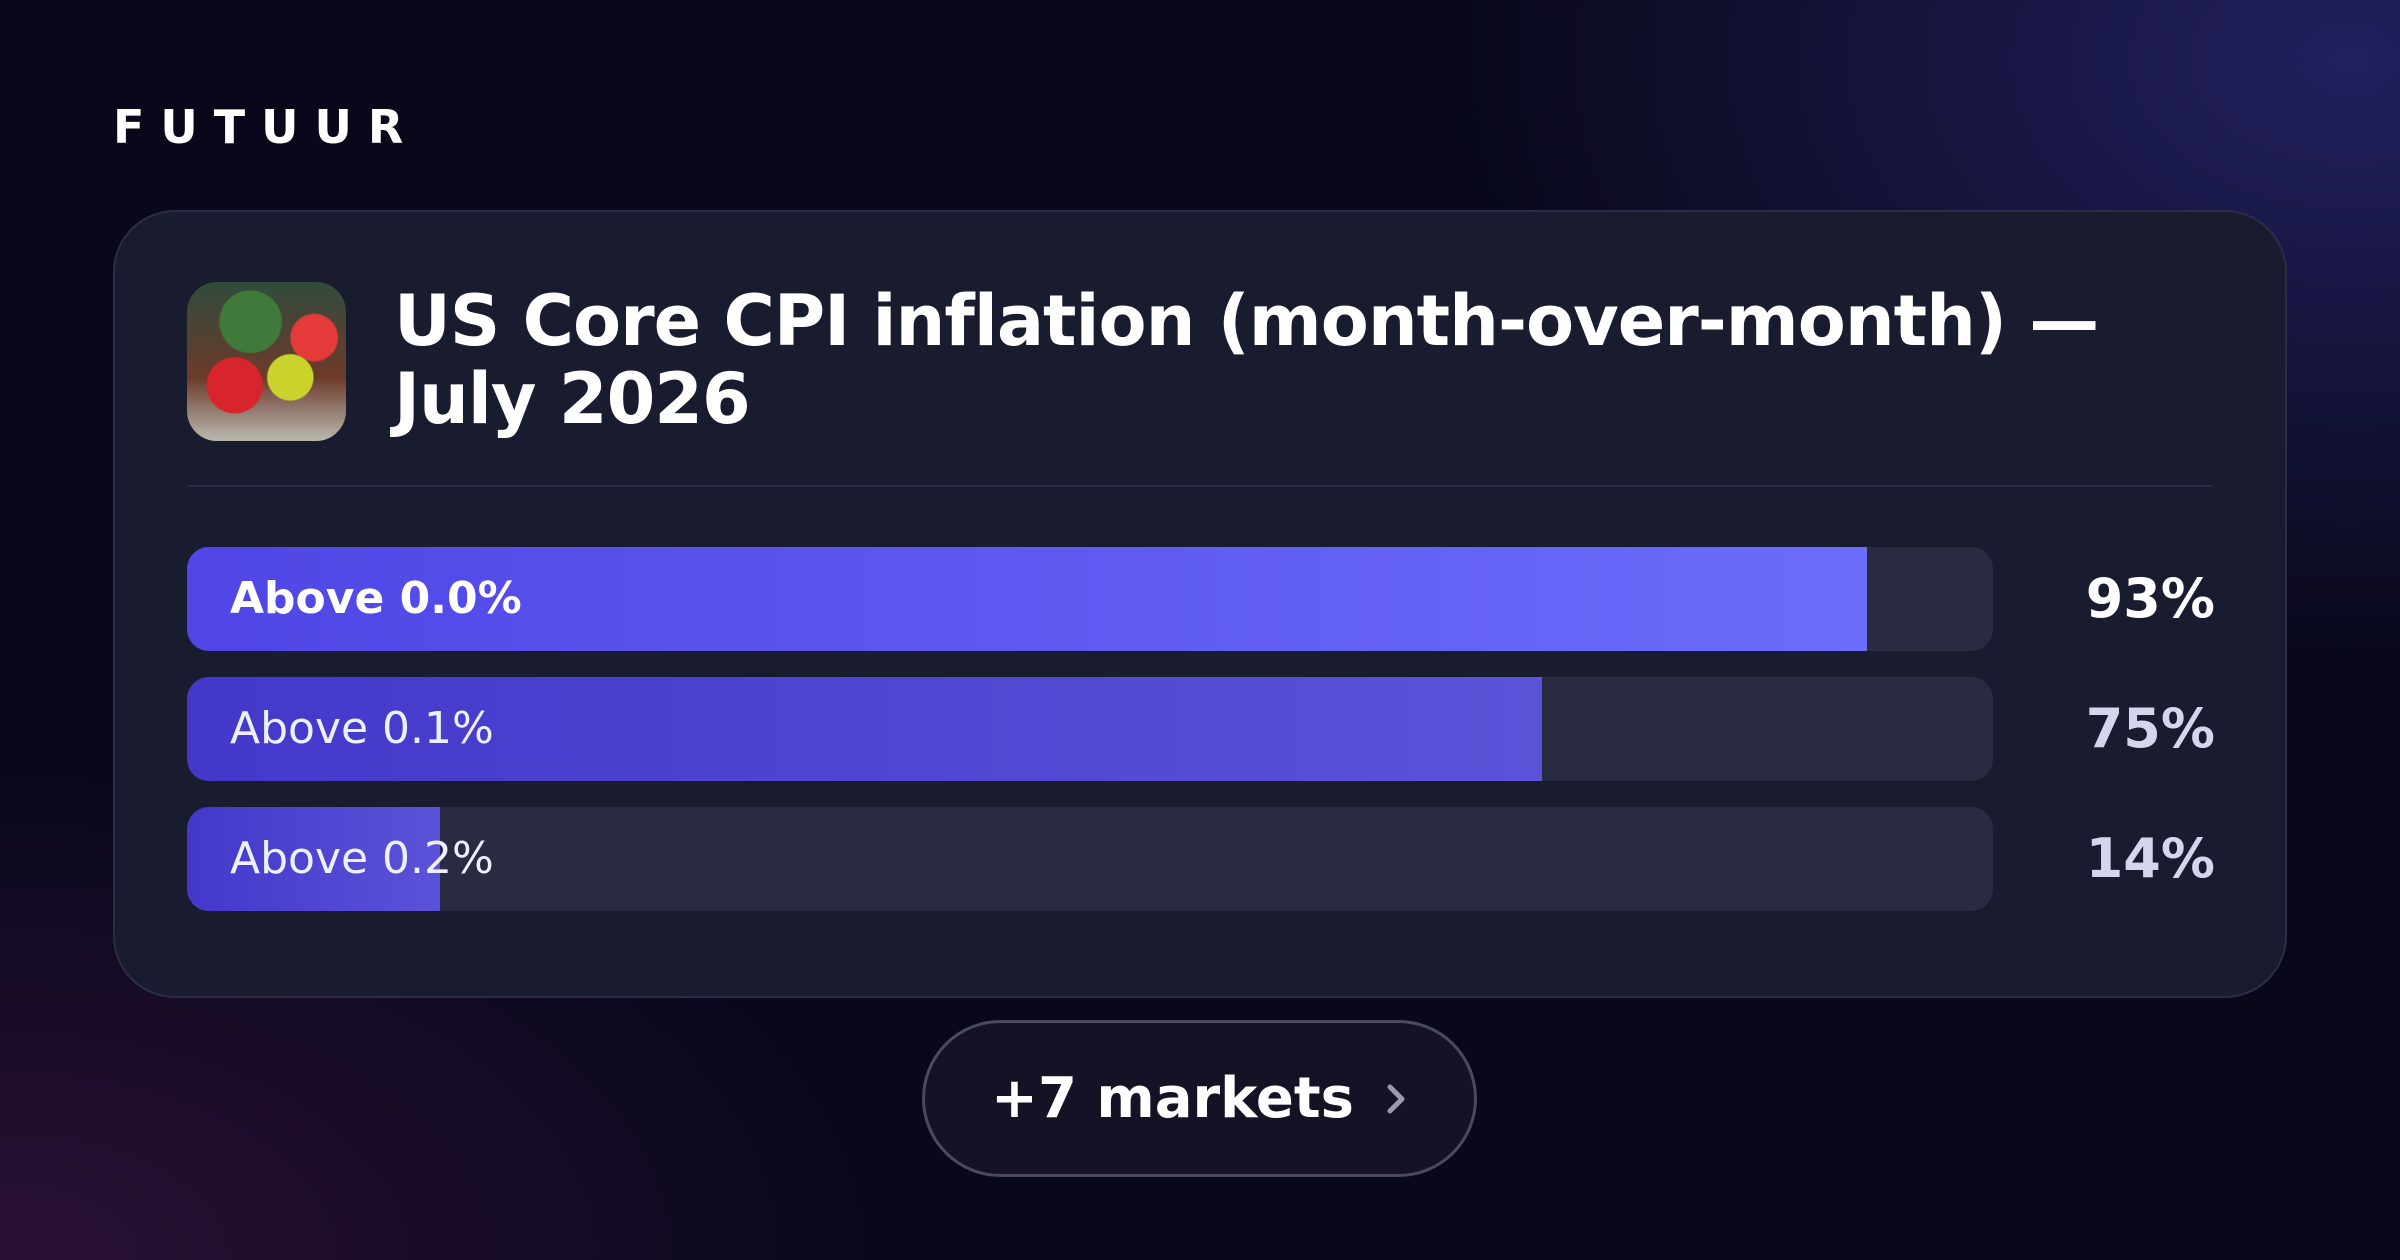  Describe the element at coordinates (376, 598) in the screenshot. I see `outcome-label: Above 0.0%` at that location.